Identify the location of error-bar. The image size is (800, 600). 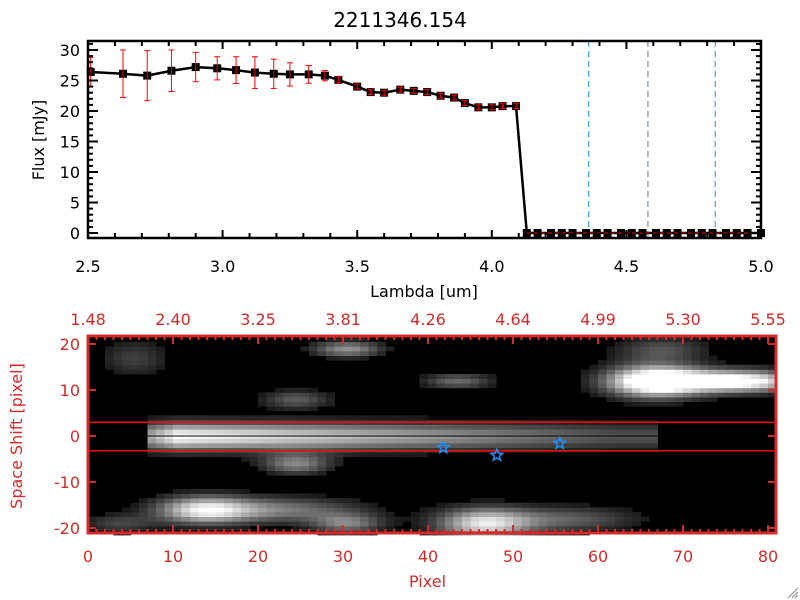
(454, 97).